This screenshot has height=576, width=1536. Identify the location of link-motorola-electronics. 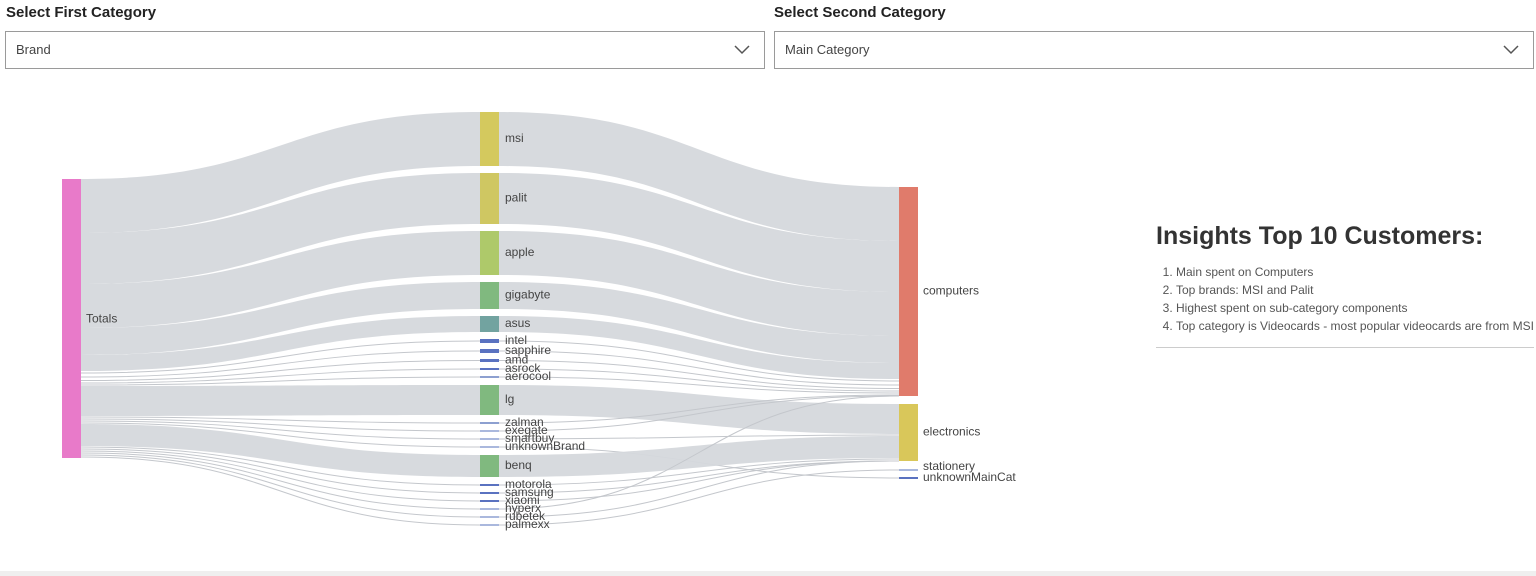
(699, 472).